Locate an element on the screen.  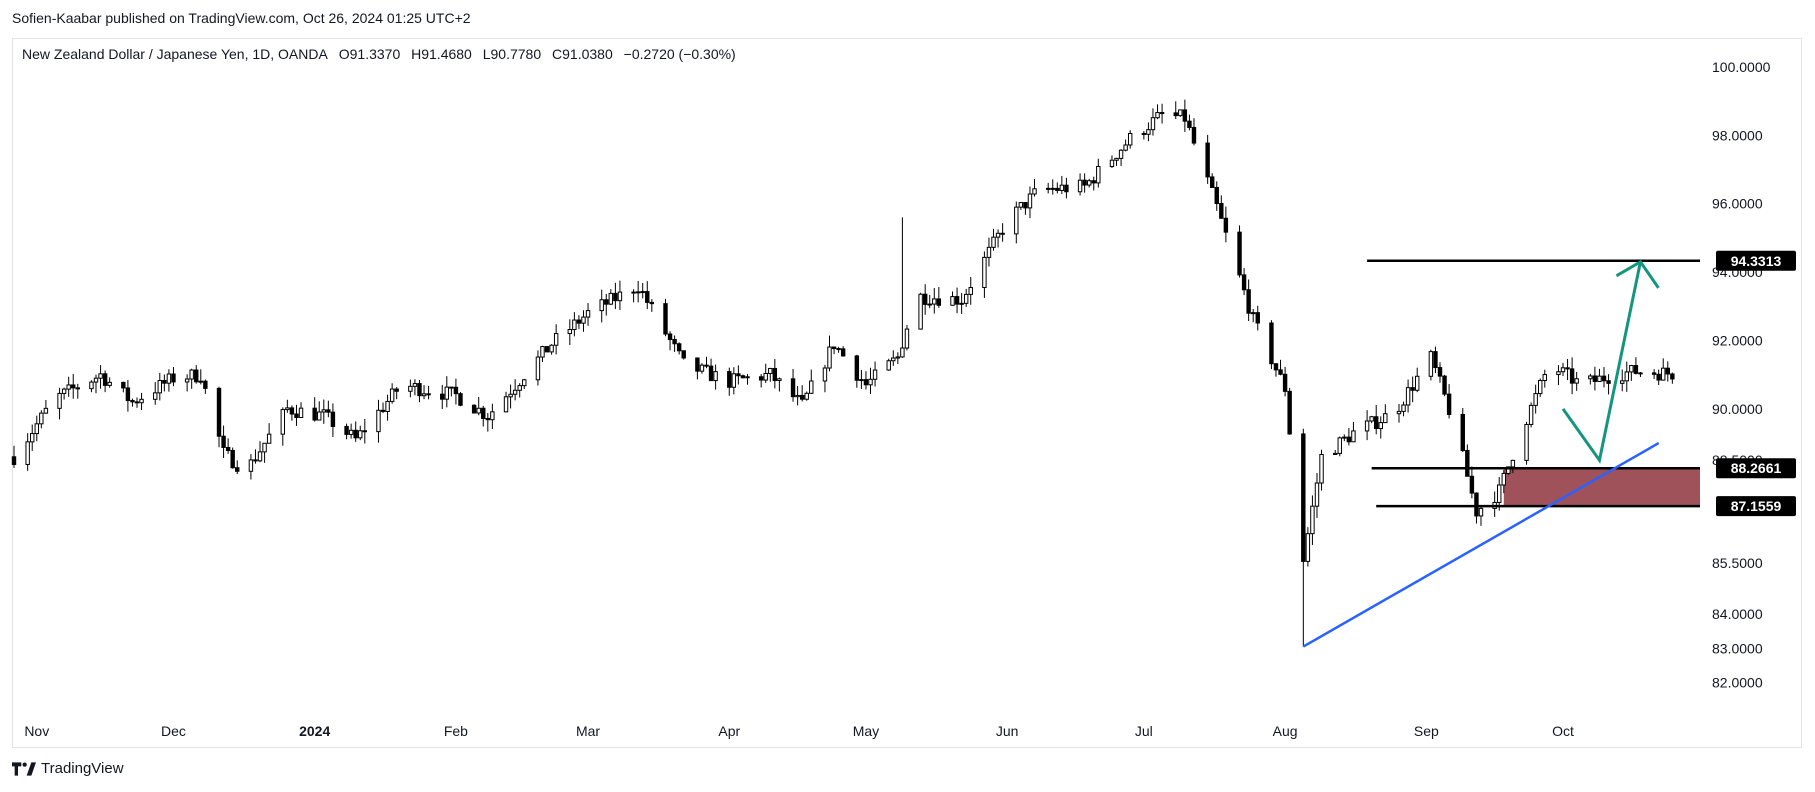
footer-brand: TradingView is located at coordinates (68, 768).